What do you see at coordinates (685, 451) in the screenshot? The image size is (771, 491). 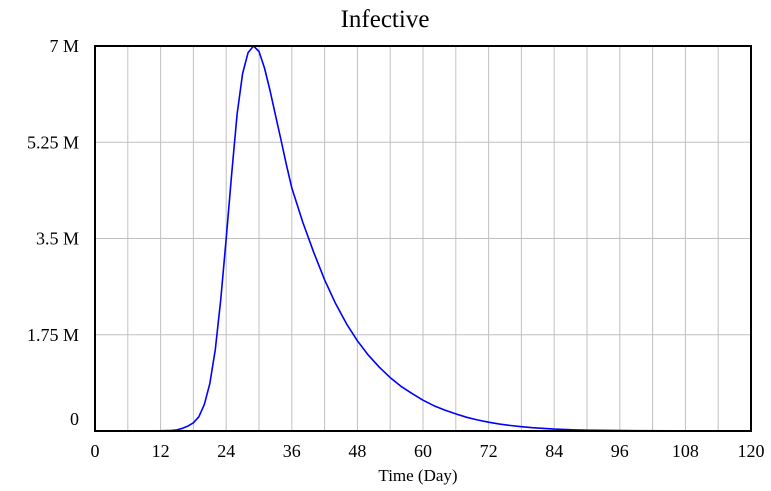 I see `x-tick-label: 108` at bounding box center [685, 451].